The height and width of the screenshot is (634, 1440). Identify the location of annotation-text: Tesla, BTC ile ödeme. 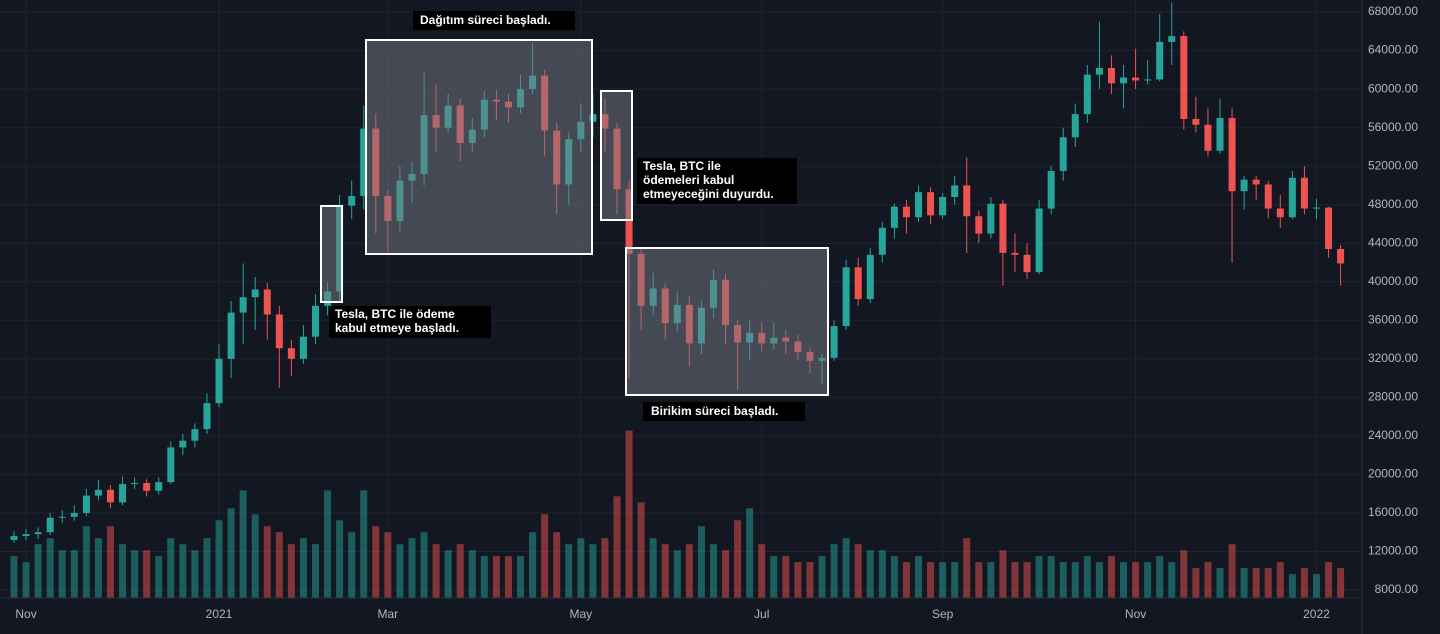
(395, 314).